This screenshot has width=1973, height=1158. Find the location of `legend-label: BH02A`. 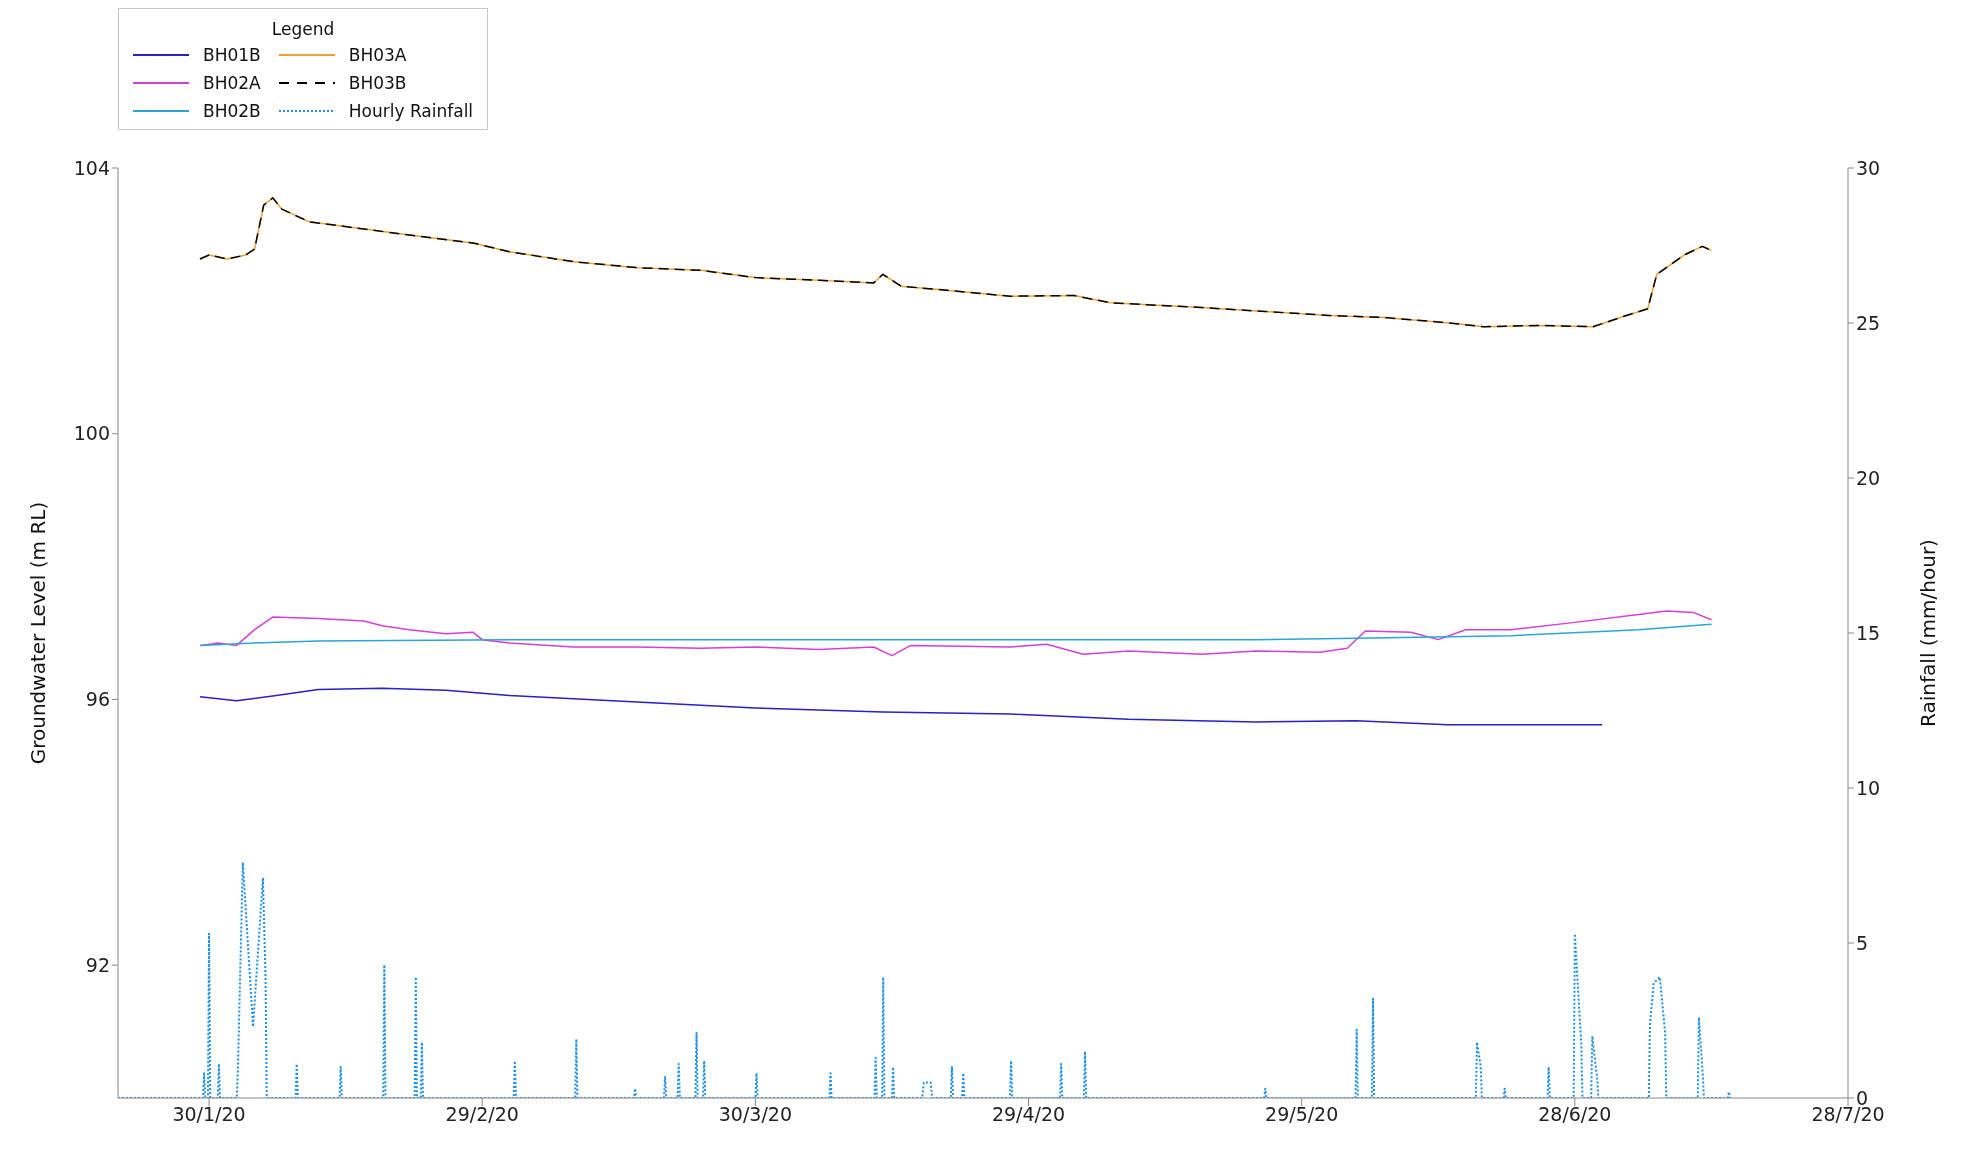

legend-label: BH02A is located at coordinates (232, 83).